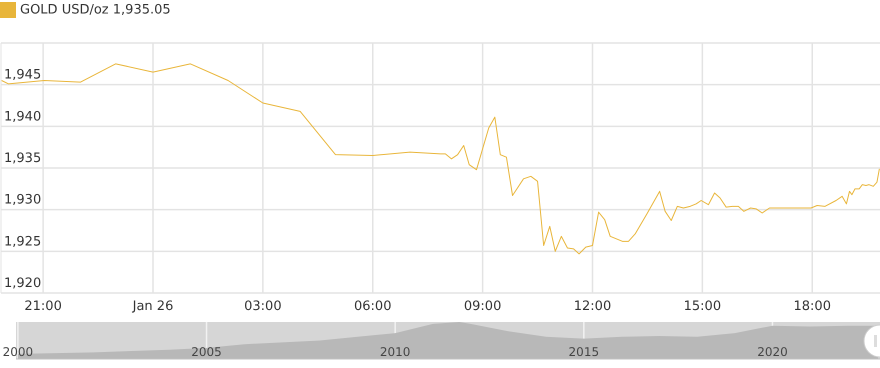  Describe the element at coordinates (64, 10) in the screenshot. I see `legend-label: GOLD USD/oz` at that location.